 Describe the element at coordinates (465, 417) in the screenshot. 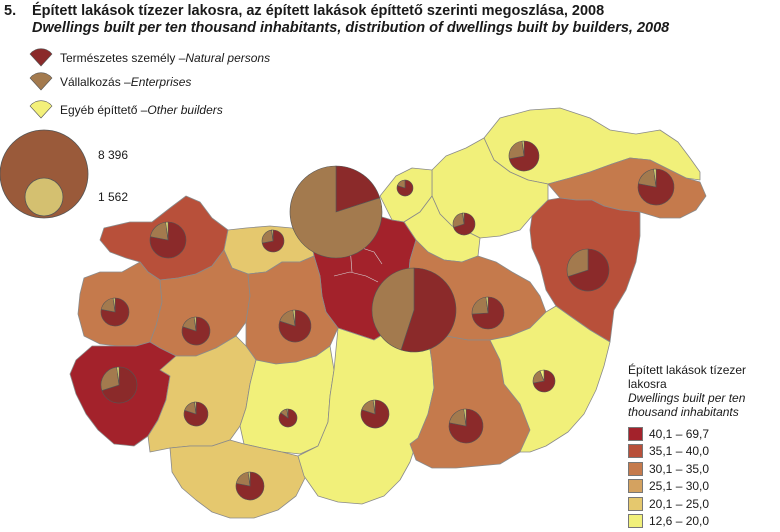

I see `pie-csongrad-slice-other` at that location.